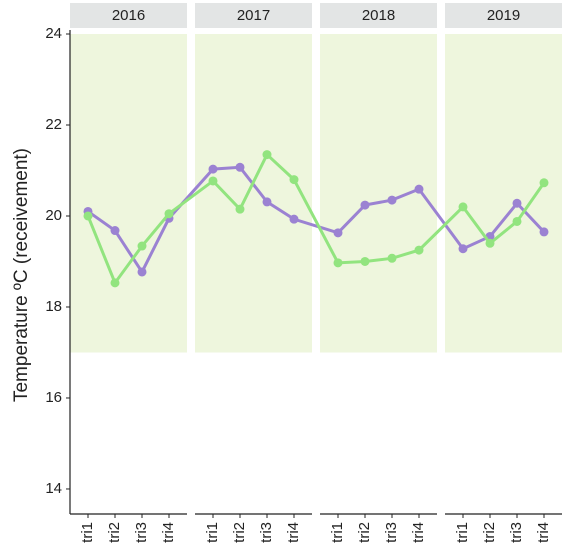  Describe the element at coordinates (53, 33) in the screenshot. I see `y-tick-label: 24` at that location.